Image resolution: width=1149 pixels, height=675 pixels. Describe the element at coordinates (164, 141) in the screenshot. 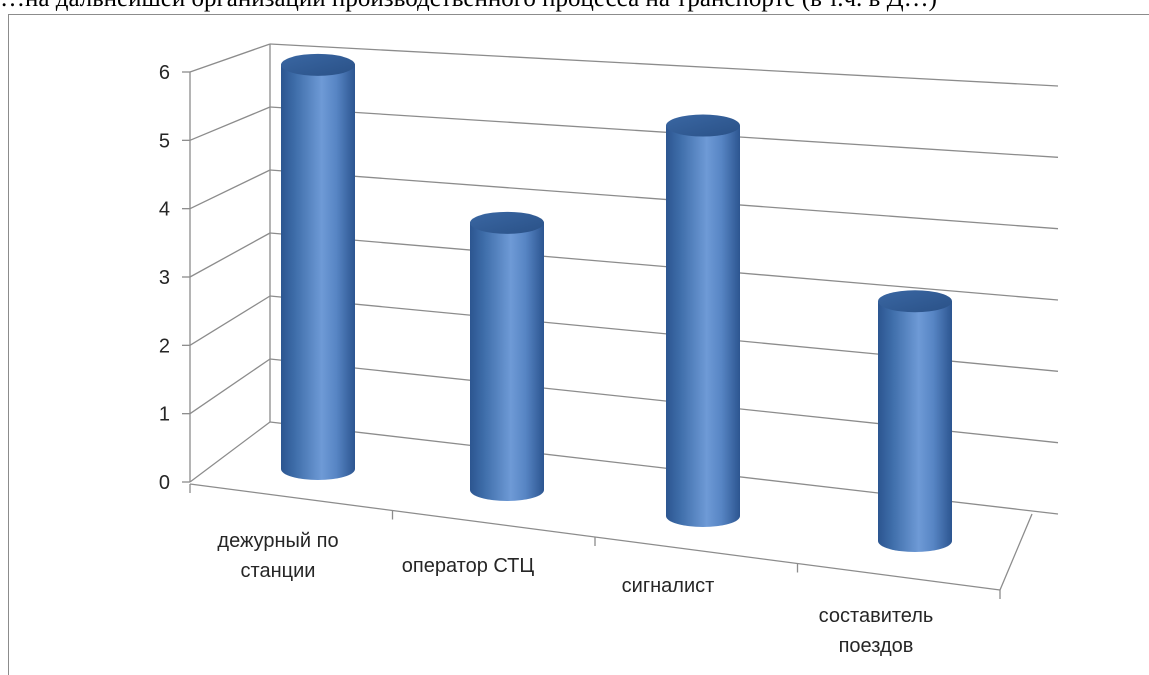

I see `y-tick-label: 5` at that location.